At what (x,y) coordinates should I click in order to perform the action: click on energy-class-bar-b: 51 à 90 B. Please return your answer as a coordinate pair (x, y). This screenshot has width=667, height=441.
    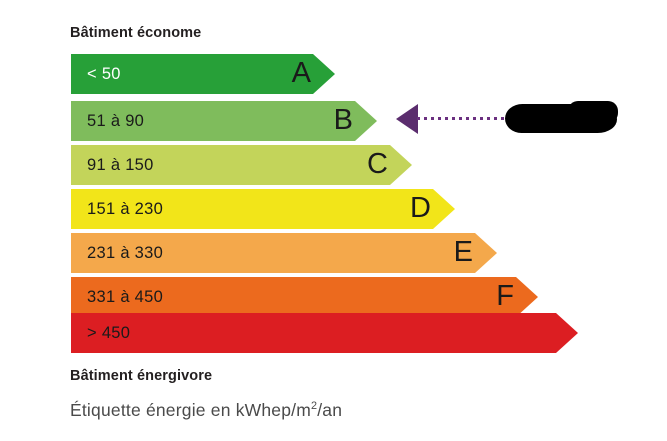
    Looking at the image, I should click on (224, 121).